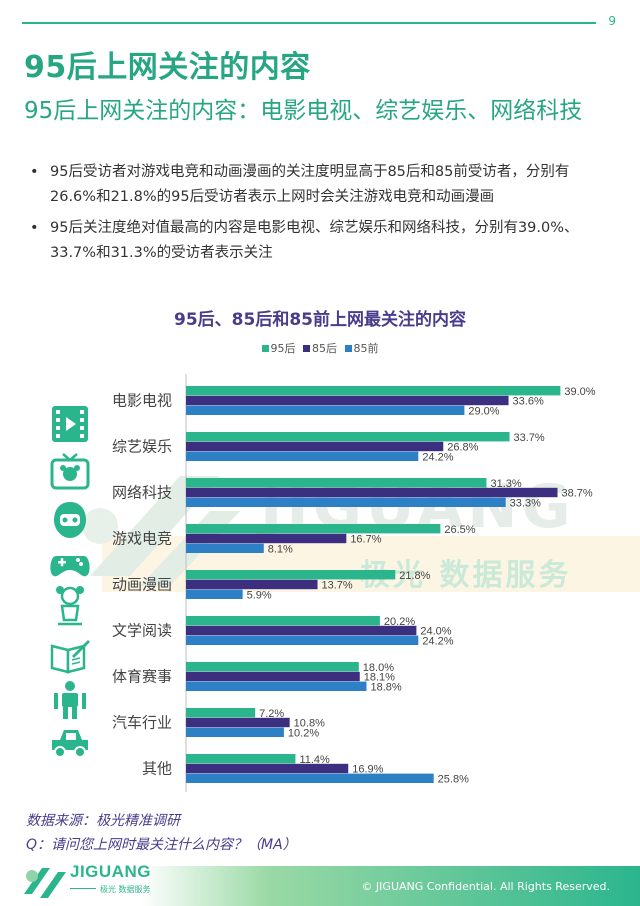 The width and height of the screenshot is (640, 906). I want to click on data-label: 31.3%, so click(505, 484).